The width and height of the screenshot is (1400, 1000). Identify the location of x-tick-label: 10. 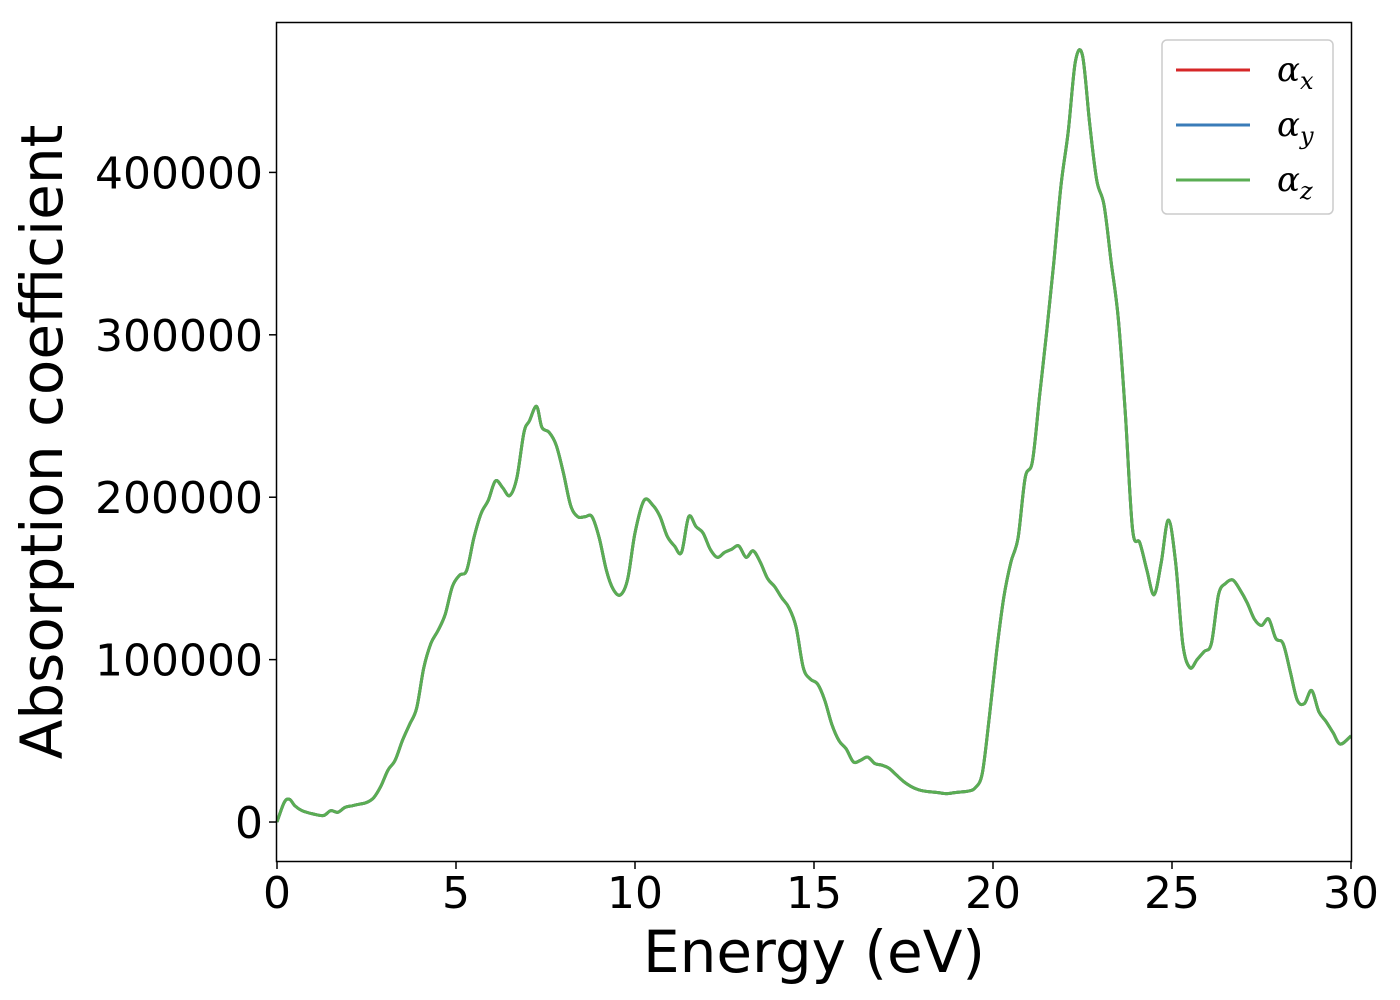
(635, 893).